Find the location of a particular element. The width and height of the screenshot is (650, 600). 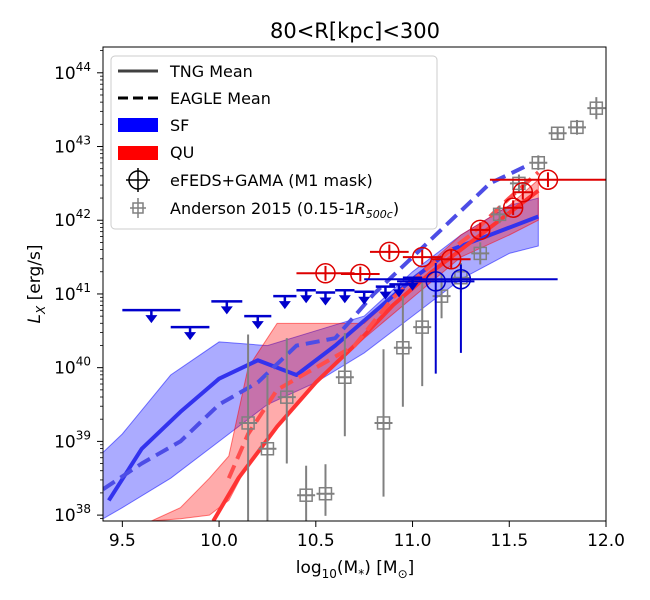

y-tick-label: 1044 is located at coordinates (72, 72).